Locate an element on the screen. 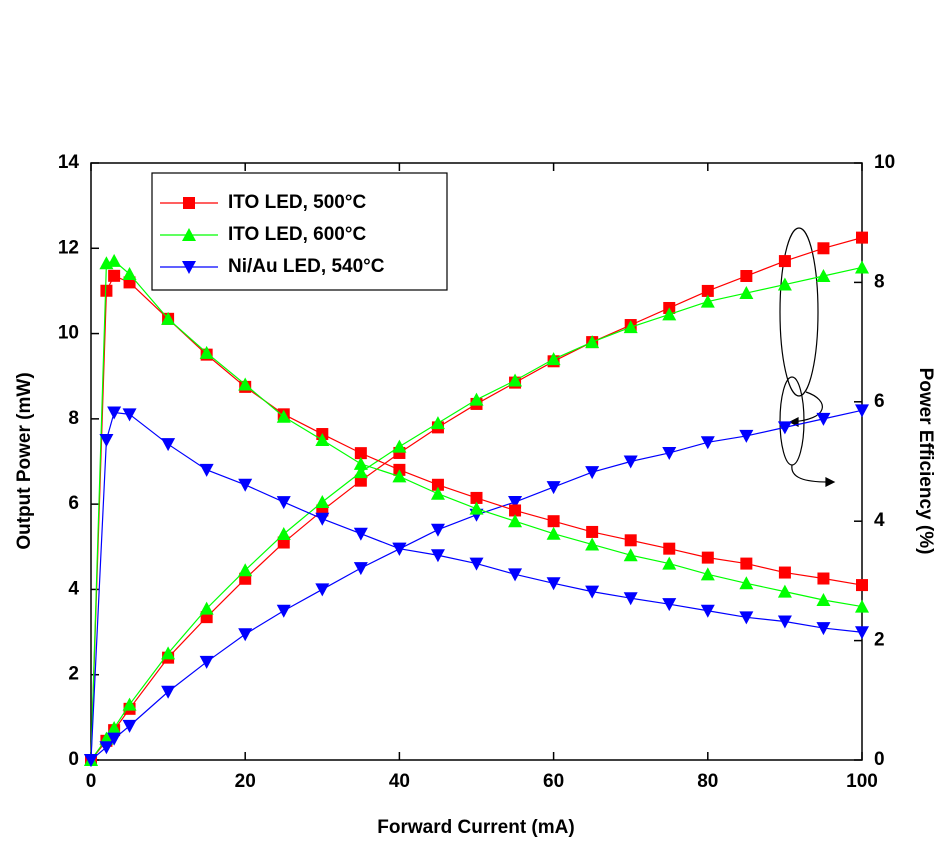  legend-box is located at coordinates (299, 231).